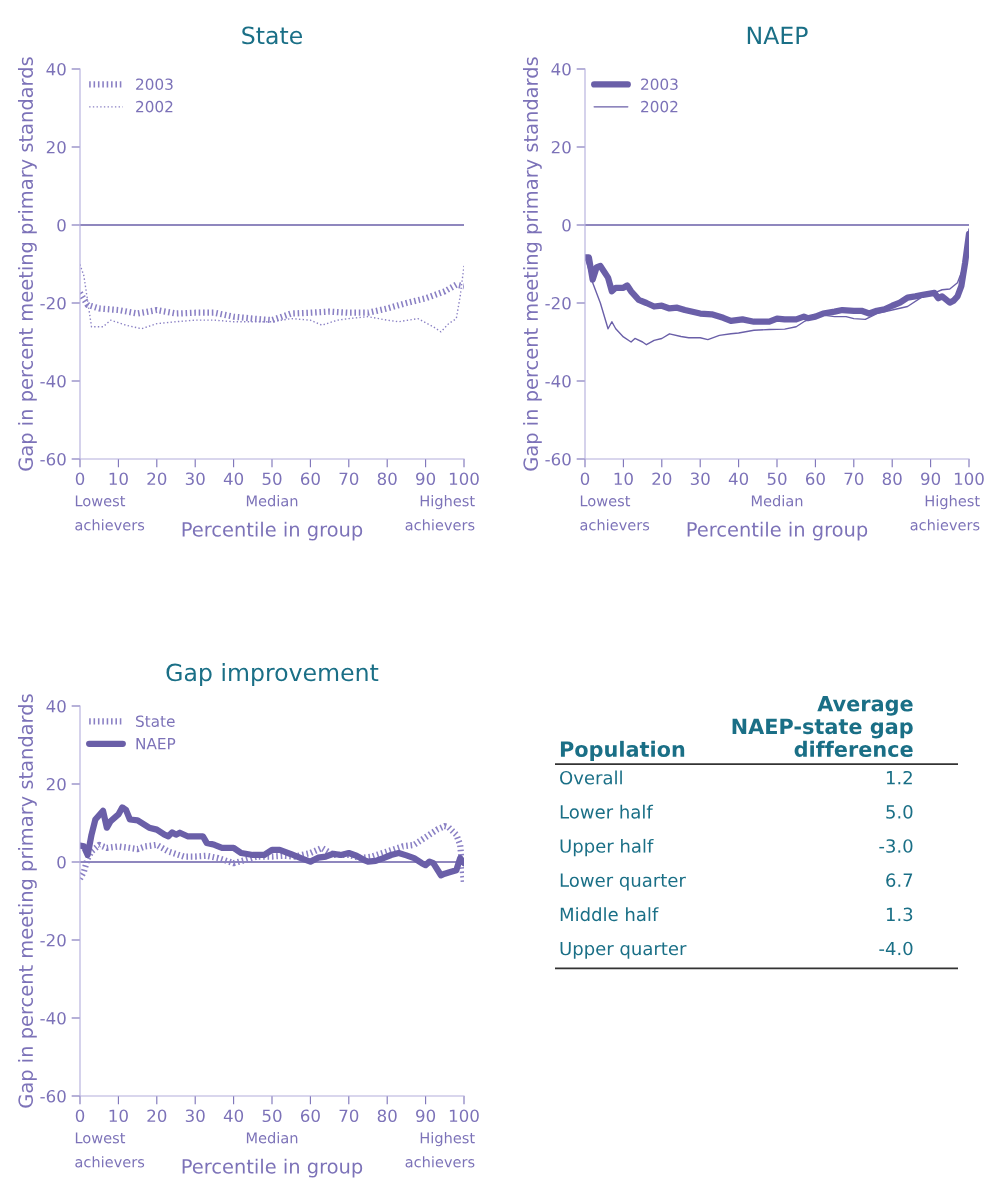  I want to click on legend-label: NAEP, so click(156, 744).